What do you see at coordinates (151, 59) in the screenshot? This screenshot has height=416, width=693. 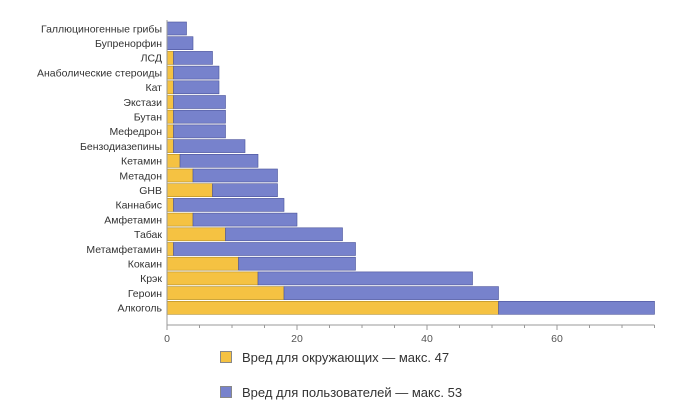 I see `category-label-2: ЛСД` at bounding box center [151, 59].